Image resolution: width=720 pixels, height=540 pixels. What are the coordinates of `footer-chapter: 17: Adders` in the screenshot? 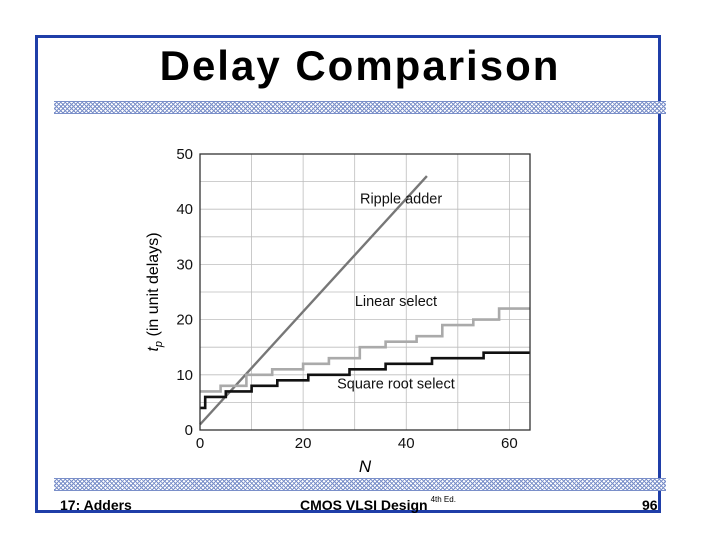 It's located at (96, 505).